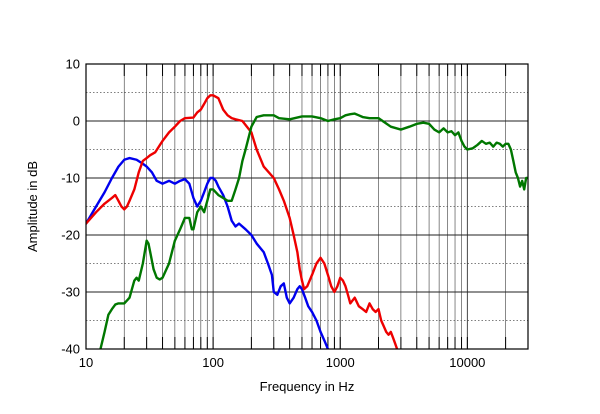 The height and width of the screenshot is (414, 600). I want to click on y-axis-title: Amplitude in dB, so click(32, 206).